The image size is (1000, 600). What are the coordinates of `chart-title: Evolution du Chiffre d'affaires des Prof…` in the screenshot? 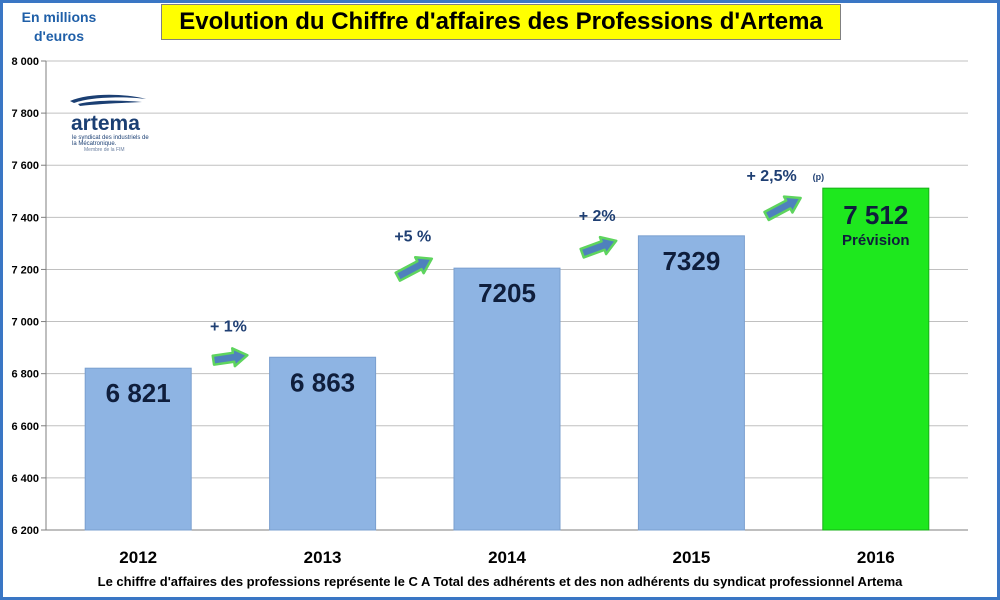 It's located at (501, 22).